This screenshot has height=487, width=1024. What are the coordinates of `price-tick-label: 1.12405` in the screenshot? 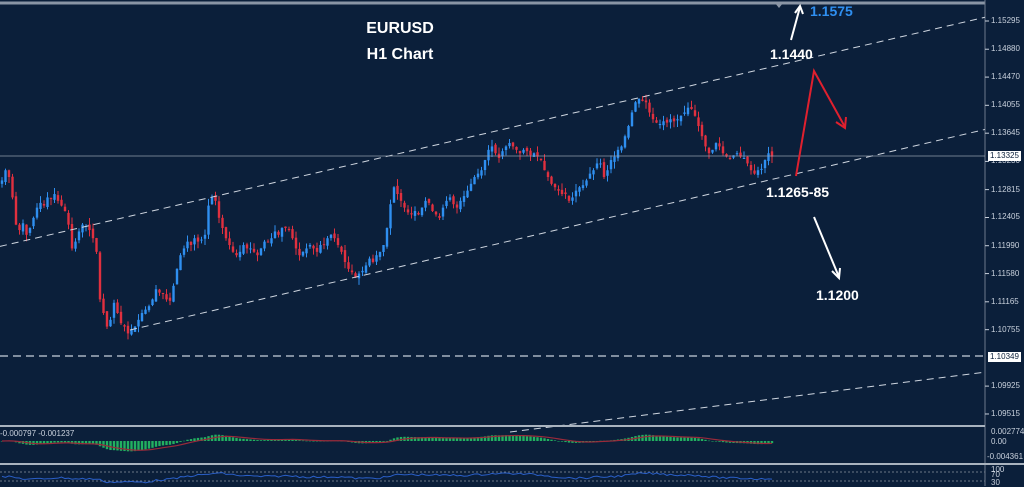 It's located at (1005, 217).